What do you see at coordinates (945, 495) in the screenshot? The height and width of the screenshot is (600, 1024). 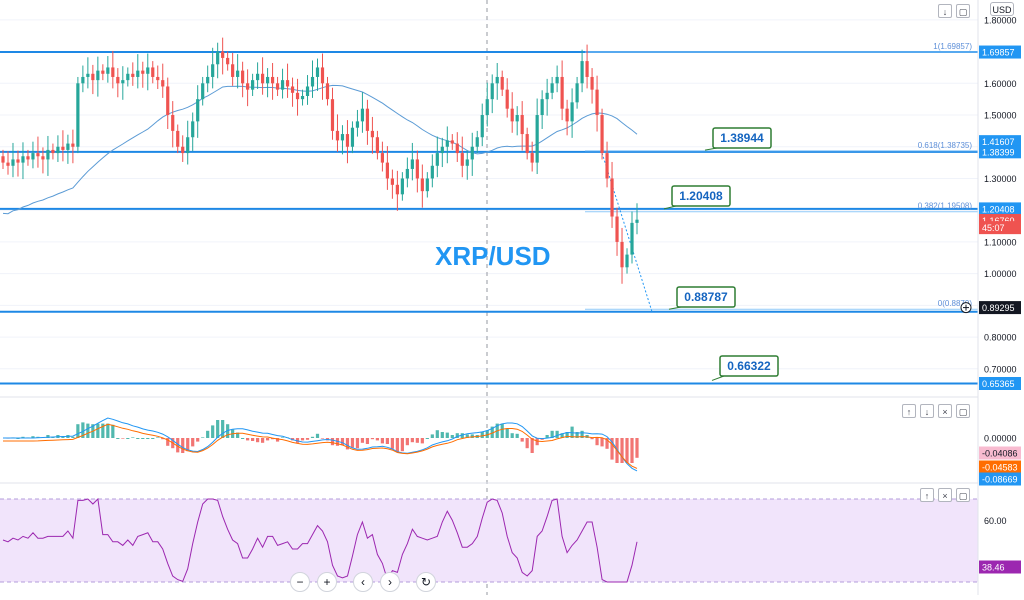 I see `rsi-close-icon: ×` at bounding box center [945, 495].